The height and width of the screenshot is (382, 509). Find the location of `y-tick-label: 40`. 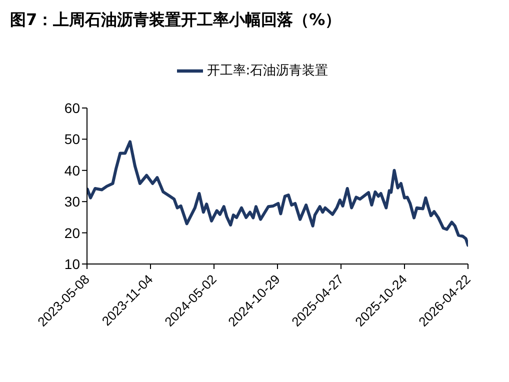

y-tick-label: 40 is located at coordinates (72, 170).